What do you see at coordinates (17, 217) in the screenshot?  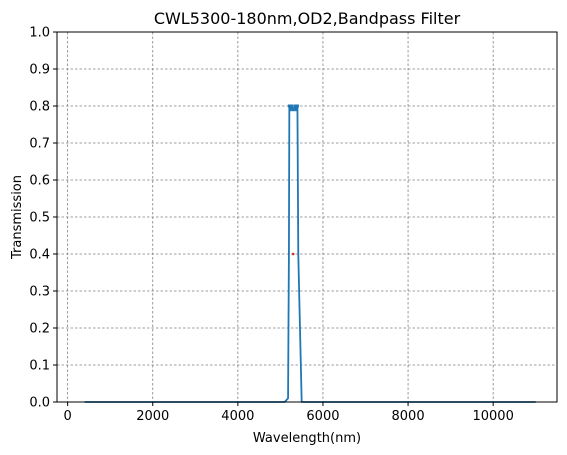 I see `y-axis-label: Transmission` at bounding box center [17, 217].